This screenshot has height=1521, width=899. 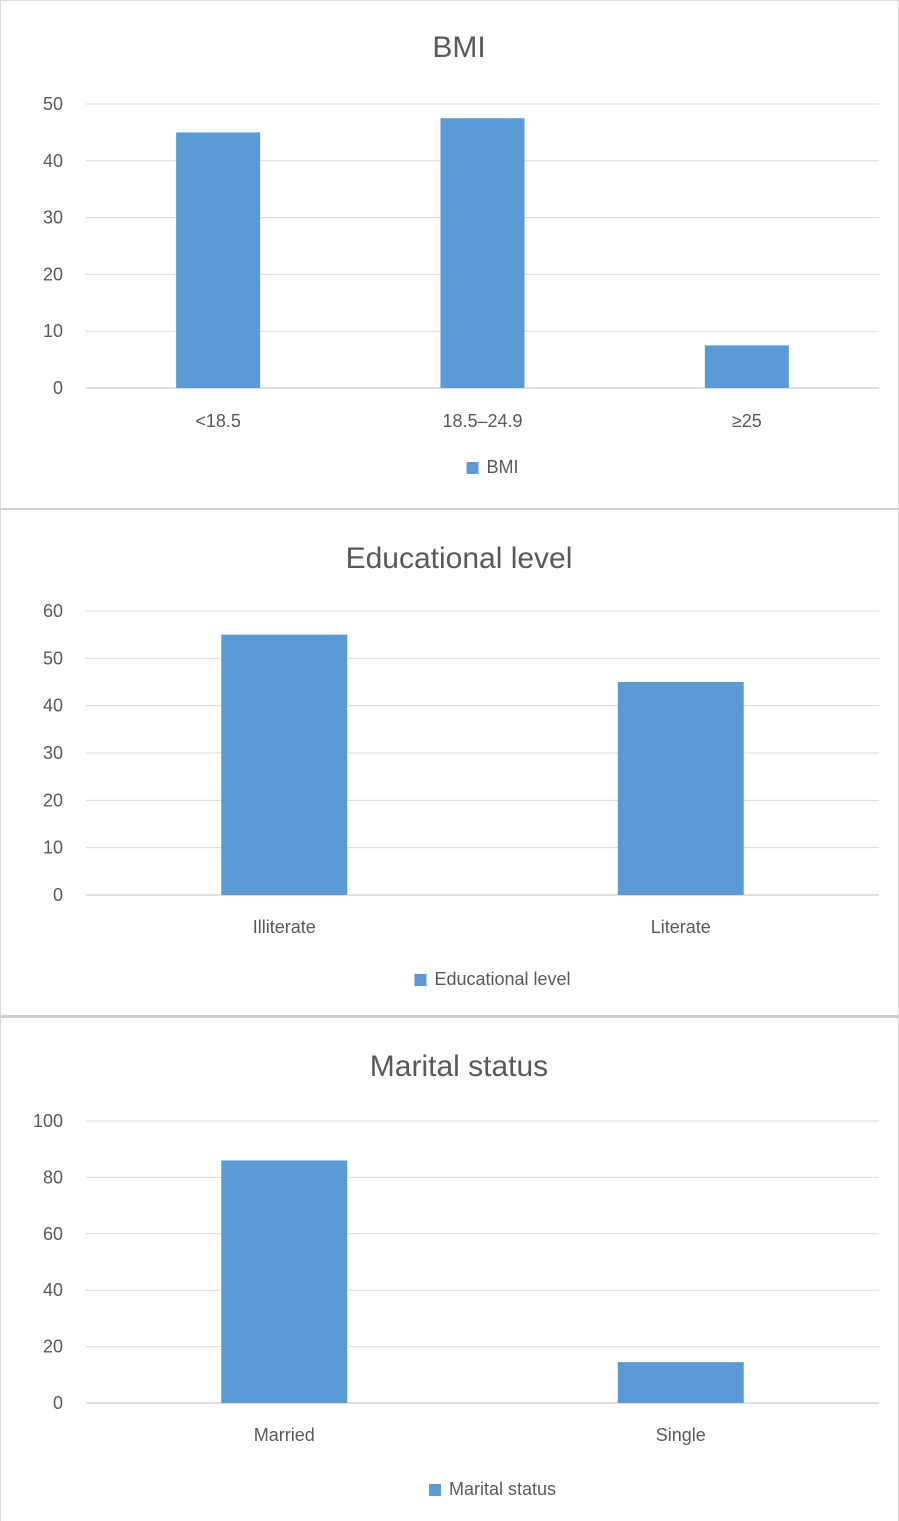 I want to click on chart-title: Educational level, so click(x=459, y=558).